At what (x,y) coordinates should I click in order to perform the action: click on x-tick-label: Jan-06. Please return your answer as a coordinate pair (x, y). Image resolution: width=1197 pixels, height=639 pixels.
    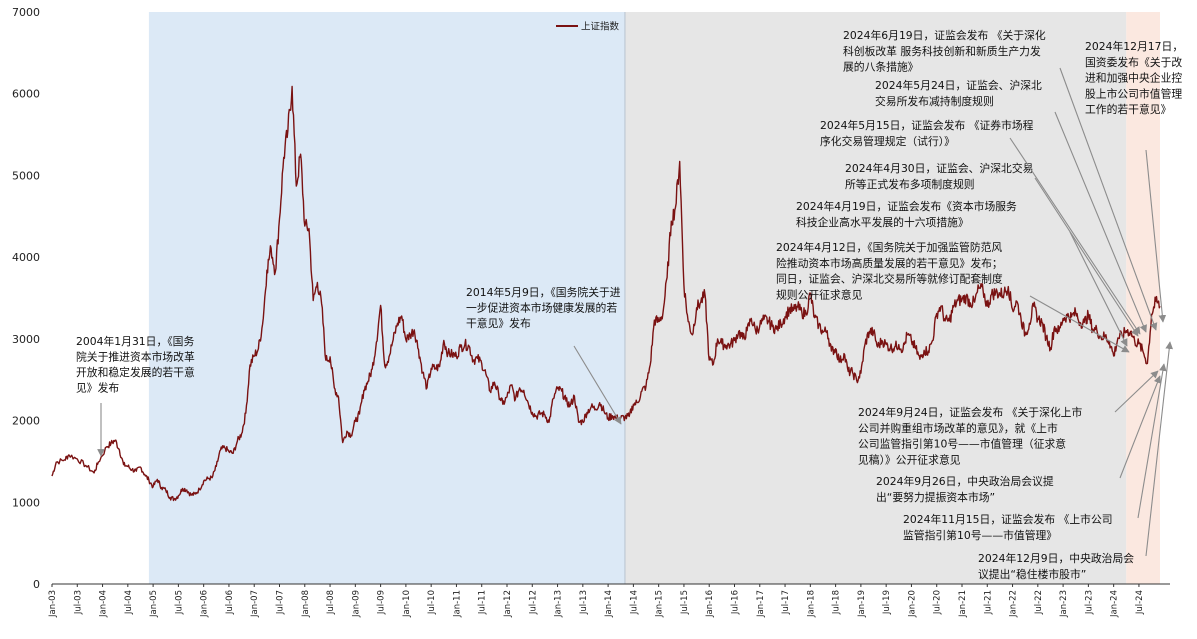
    Looking at the image, I should click on (205, 604).